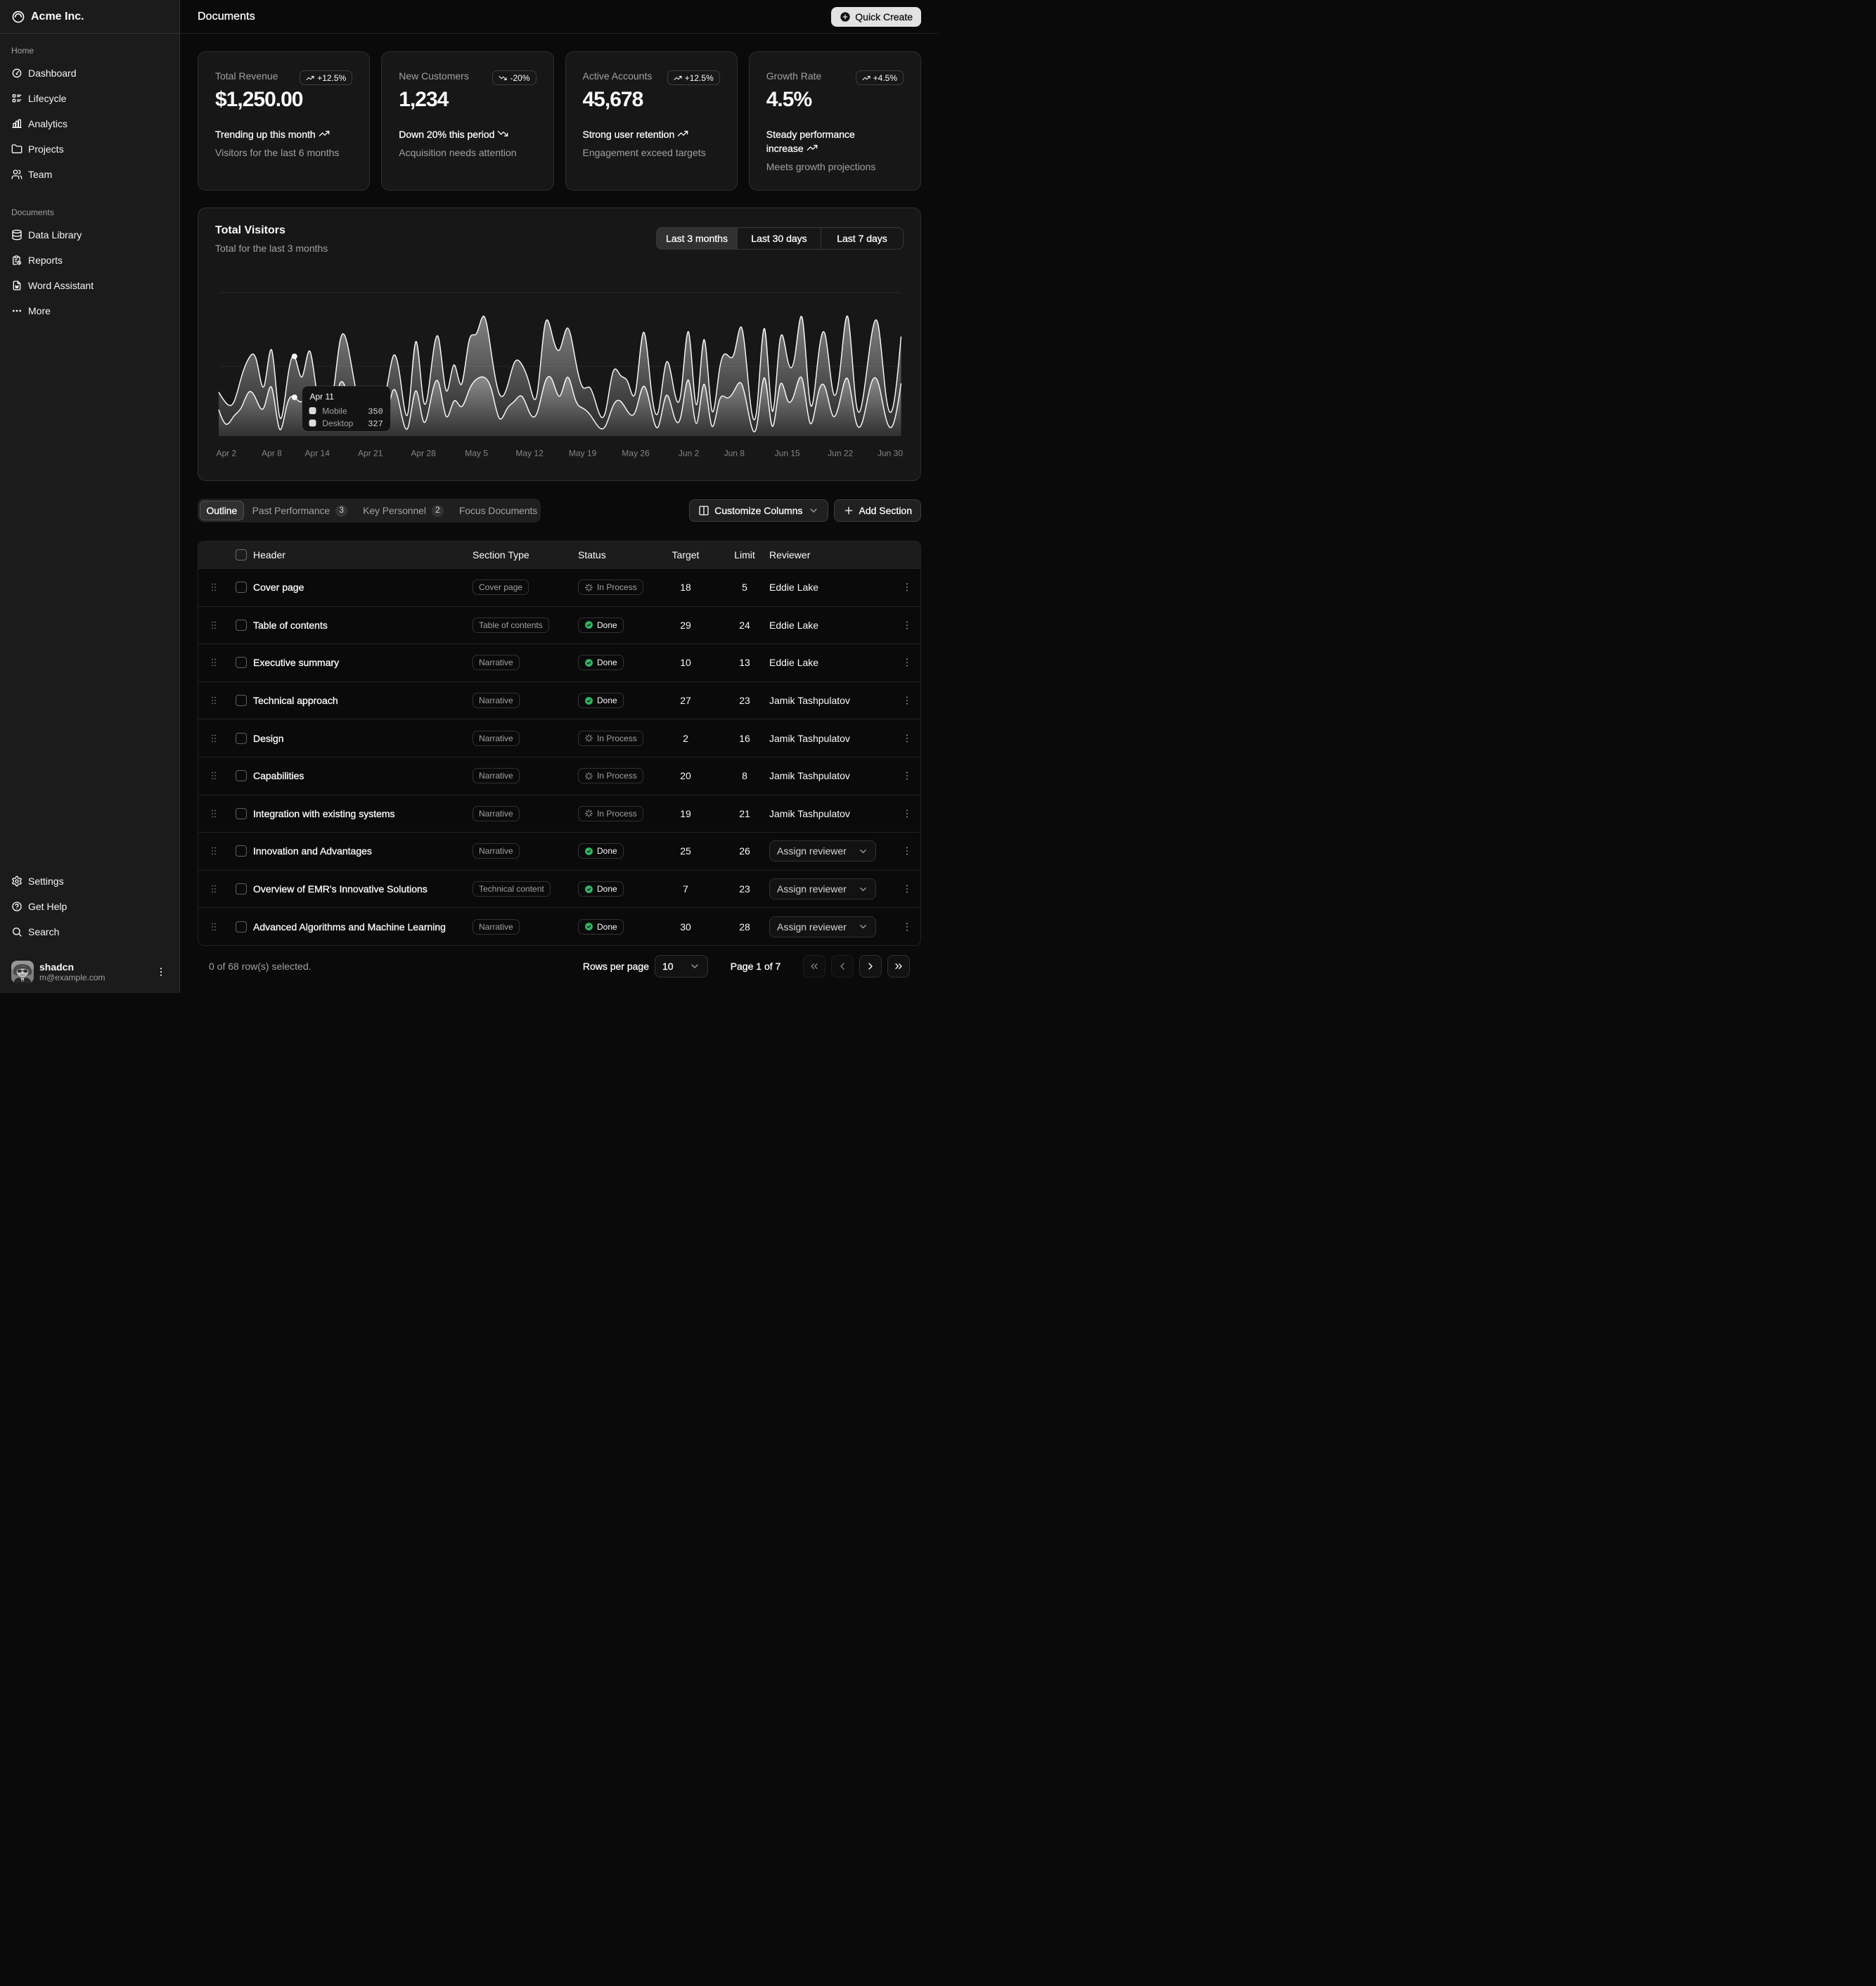  What do you see at coordinates (370, 454) in the screenshot?
I see `svg-text: Apr 21` at bounding box center [370, 454].